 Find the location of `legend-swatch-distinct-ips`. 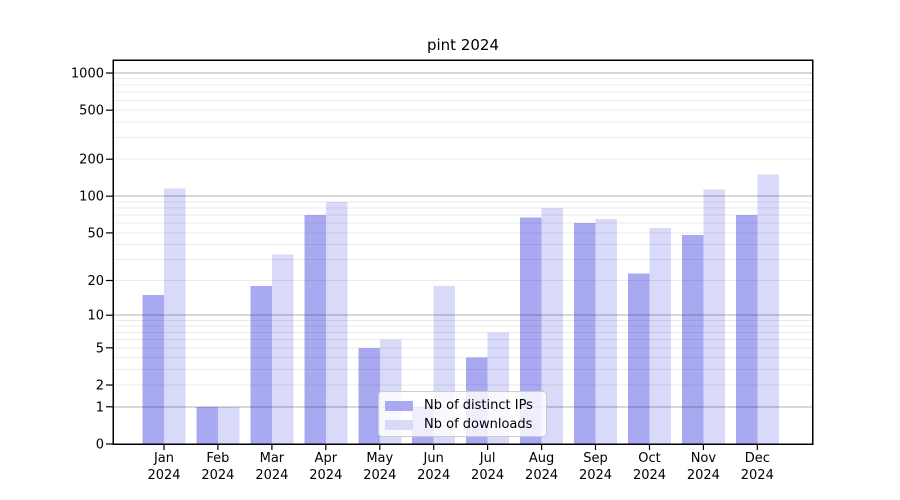

legend-swatch-distinct-ips is located at coordinates (399, 405).